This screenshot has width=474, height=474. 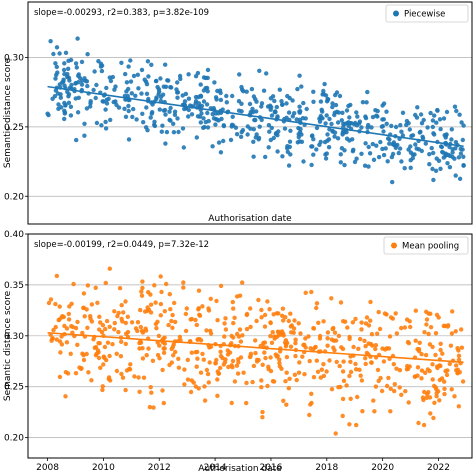 What do you see at coordinates (16, 128) in the screenshot?
I see `yticks-top: 0.20 0.25 0.30` at bounding box center [16, 128].